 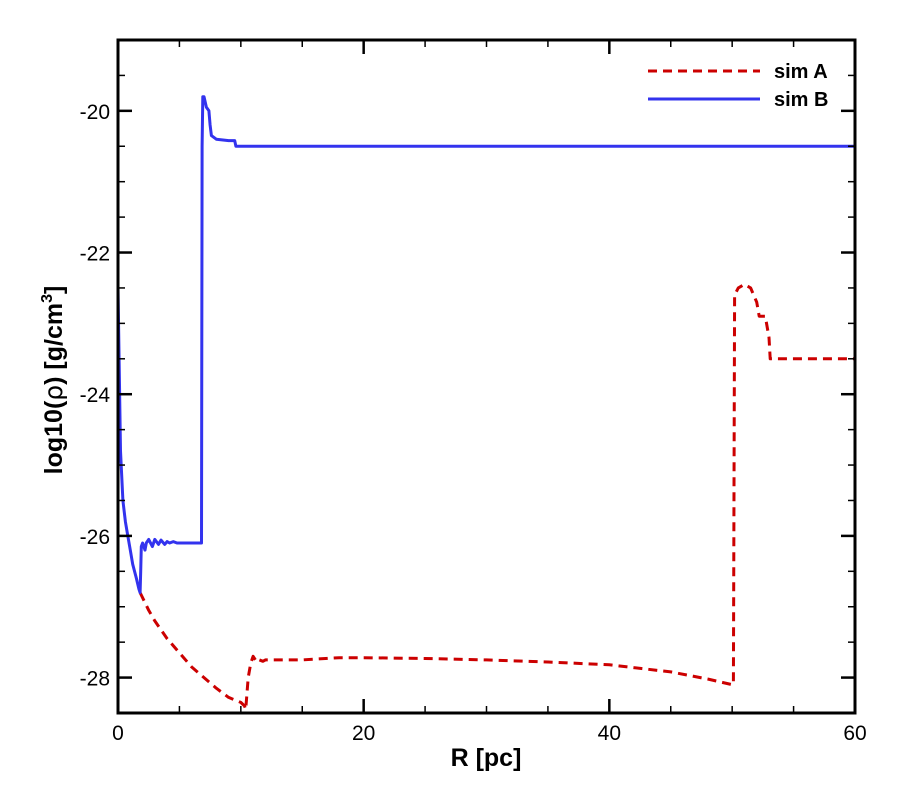 What do you see at coordinates (95, 395) in the screenshot?
I see `y-tick-label: -24` at bounding box center [95, 395].